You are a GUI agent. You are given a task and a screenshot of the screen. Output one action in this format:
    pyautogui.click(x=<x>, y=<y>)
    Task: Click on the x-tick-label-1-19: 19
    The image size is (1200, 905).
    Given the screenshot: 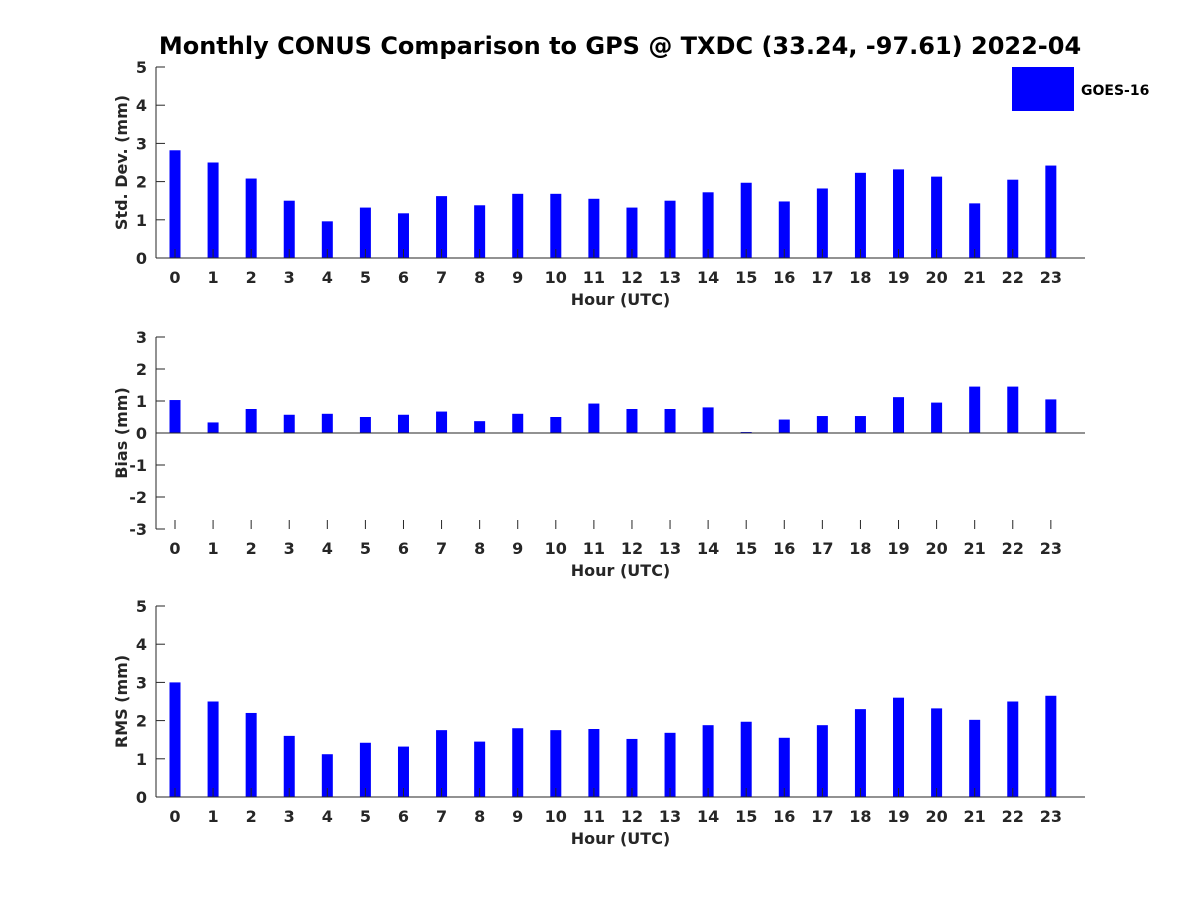 What is the action you would take?
    pyautogui.click(x=898, y=277)
    